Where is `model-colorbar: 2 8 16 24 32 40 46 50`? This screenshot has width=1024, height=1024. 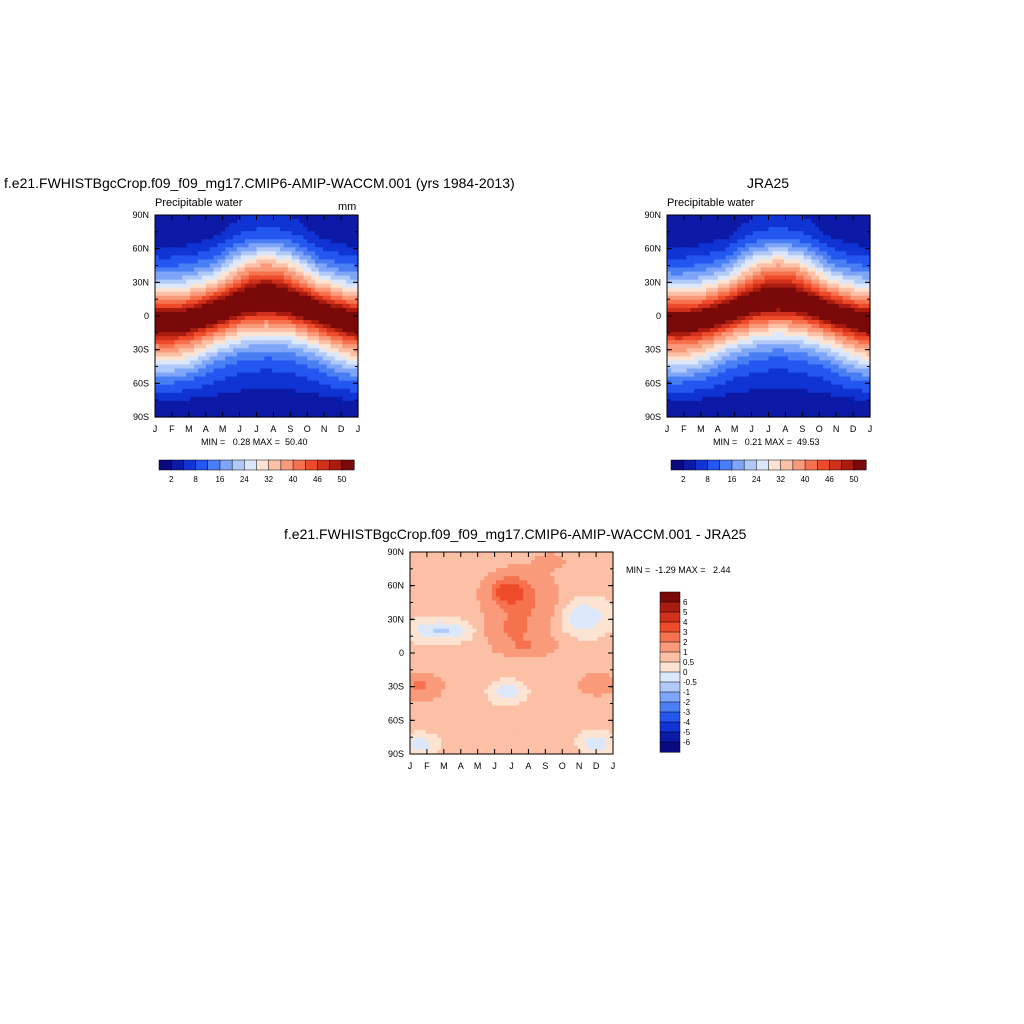
model-colorbar: 2 8 16 24 32 40 46 50 is located at coordinates (256, 471).